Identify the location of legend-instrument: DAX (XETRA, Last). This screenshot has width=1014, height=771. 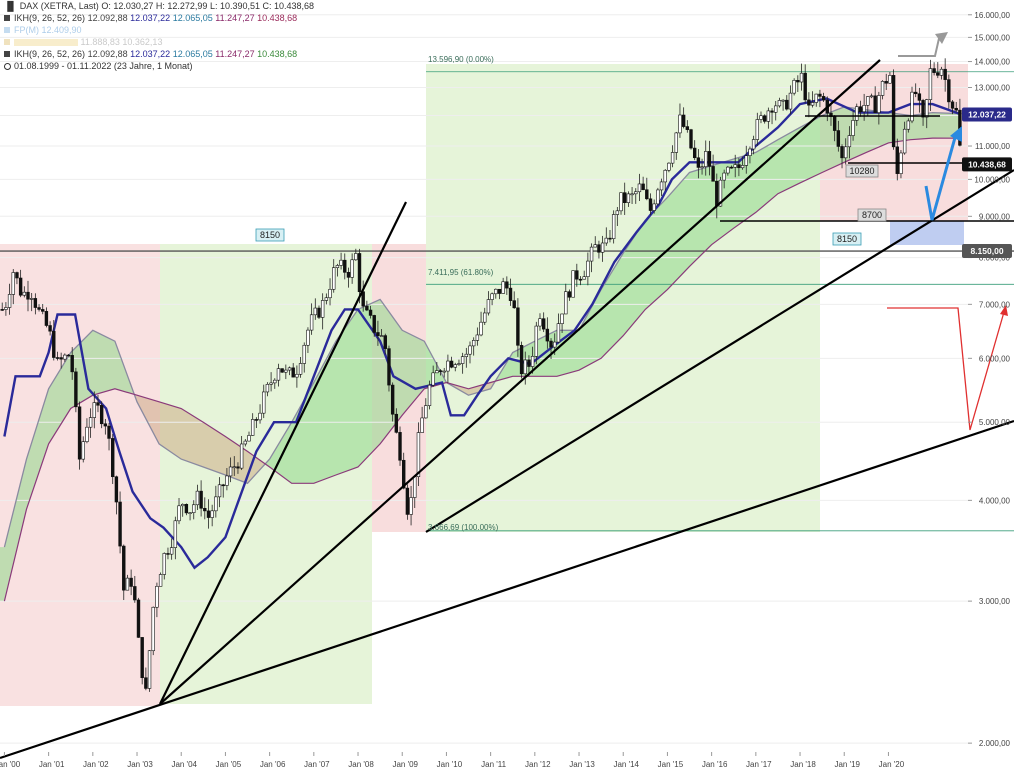
(59, 6).